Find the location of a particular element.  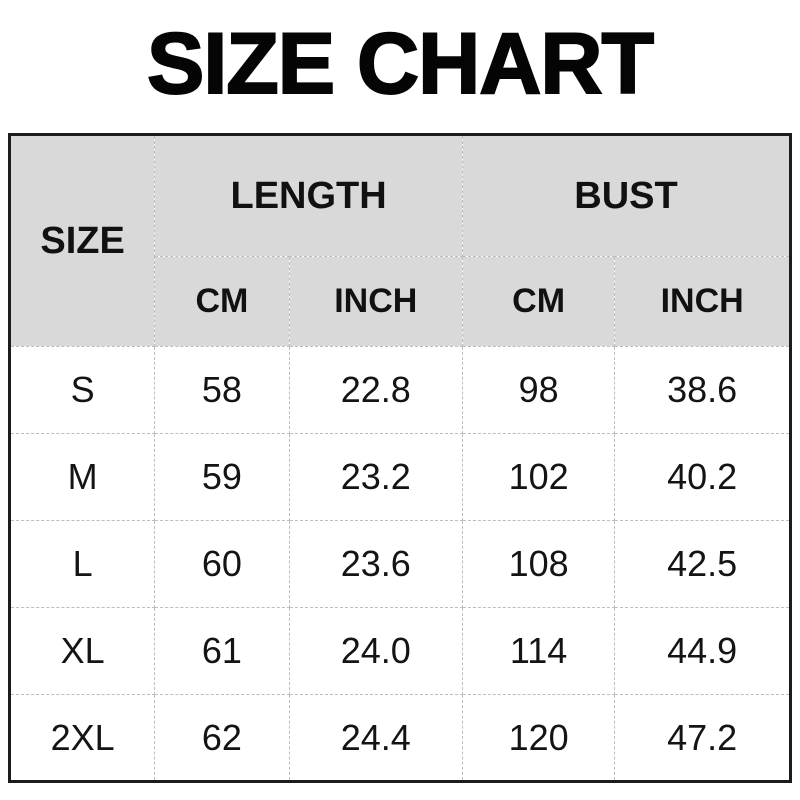

bust-cm-cell: 108 is located at coordinates (538, 564).